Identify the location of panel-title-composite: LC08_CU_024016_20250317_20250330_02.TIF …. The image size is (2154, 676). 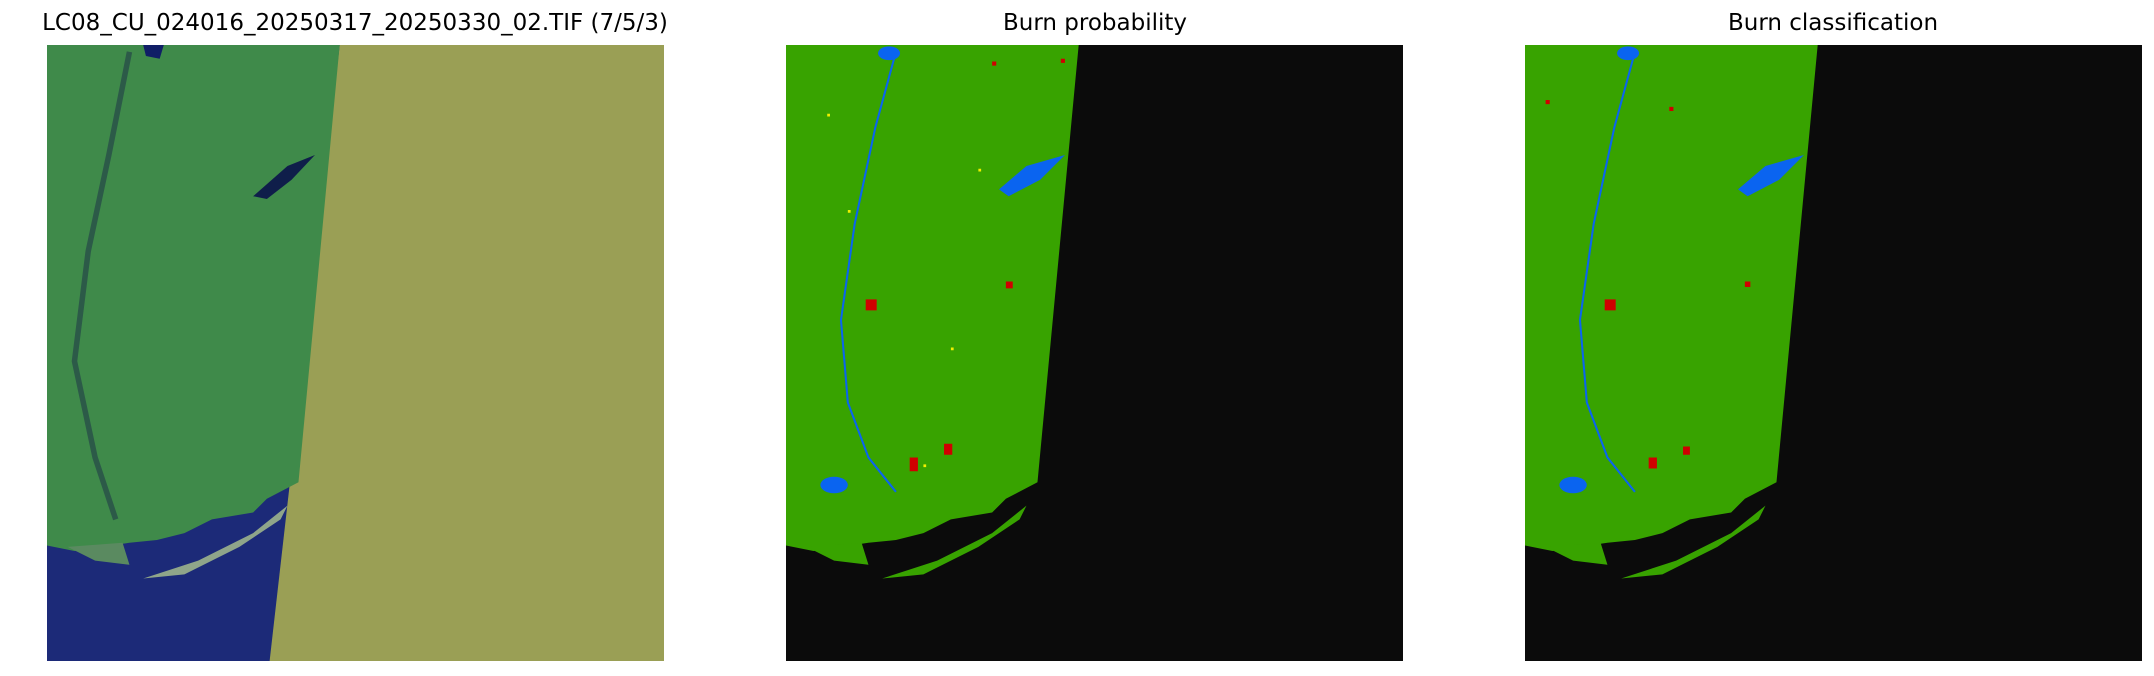
(355, 23).